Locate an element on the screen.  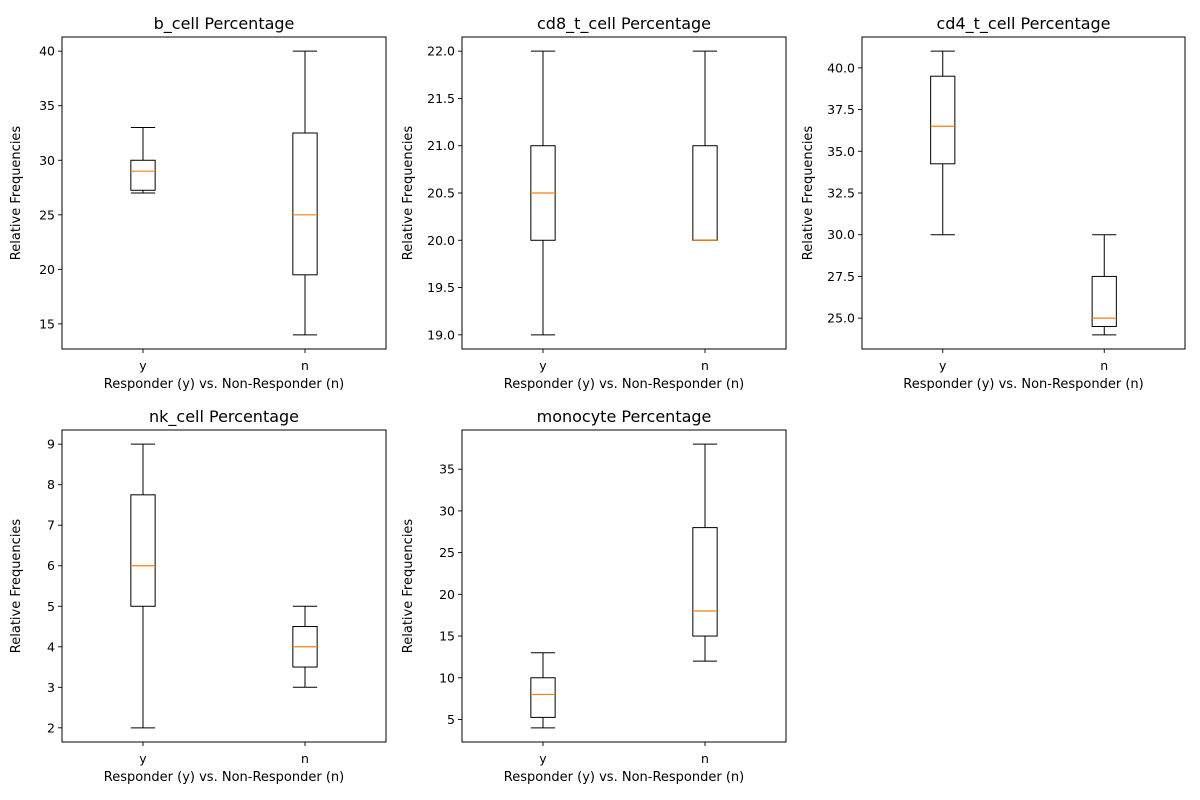
y-tick-label: 20.0 is located at coordinates (441, 240).